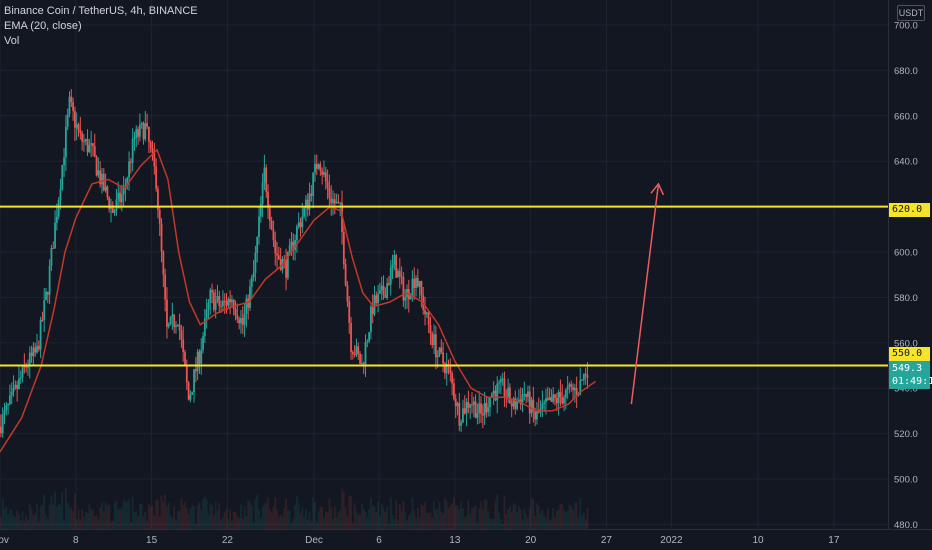 The width and height of the screenshot is (932, 550). Describe the element at coordinates (911, 13) in the screenshot. I see `currency-button: USDT` at that location.